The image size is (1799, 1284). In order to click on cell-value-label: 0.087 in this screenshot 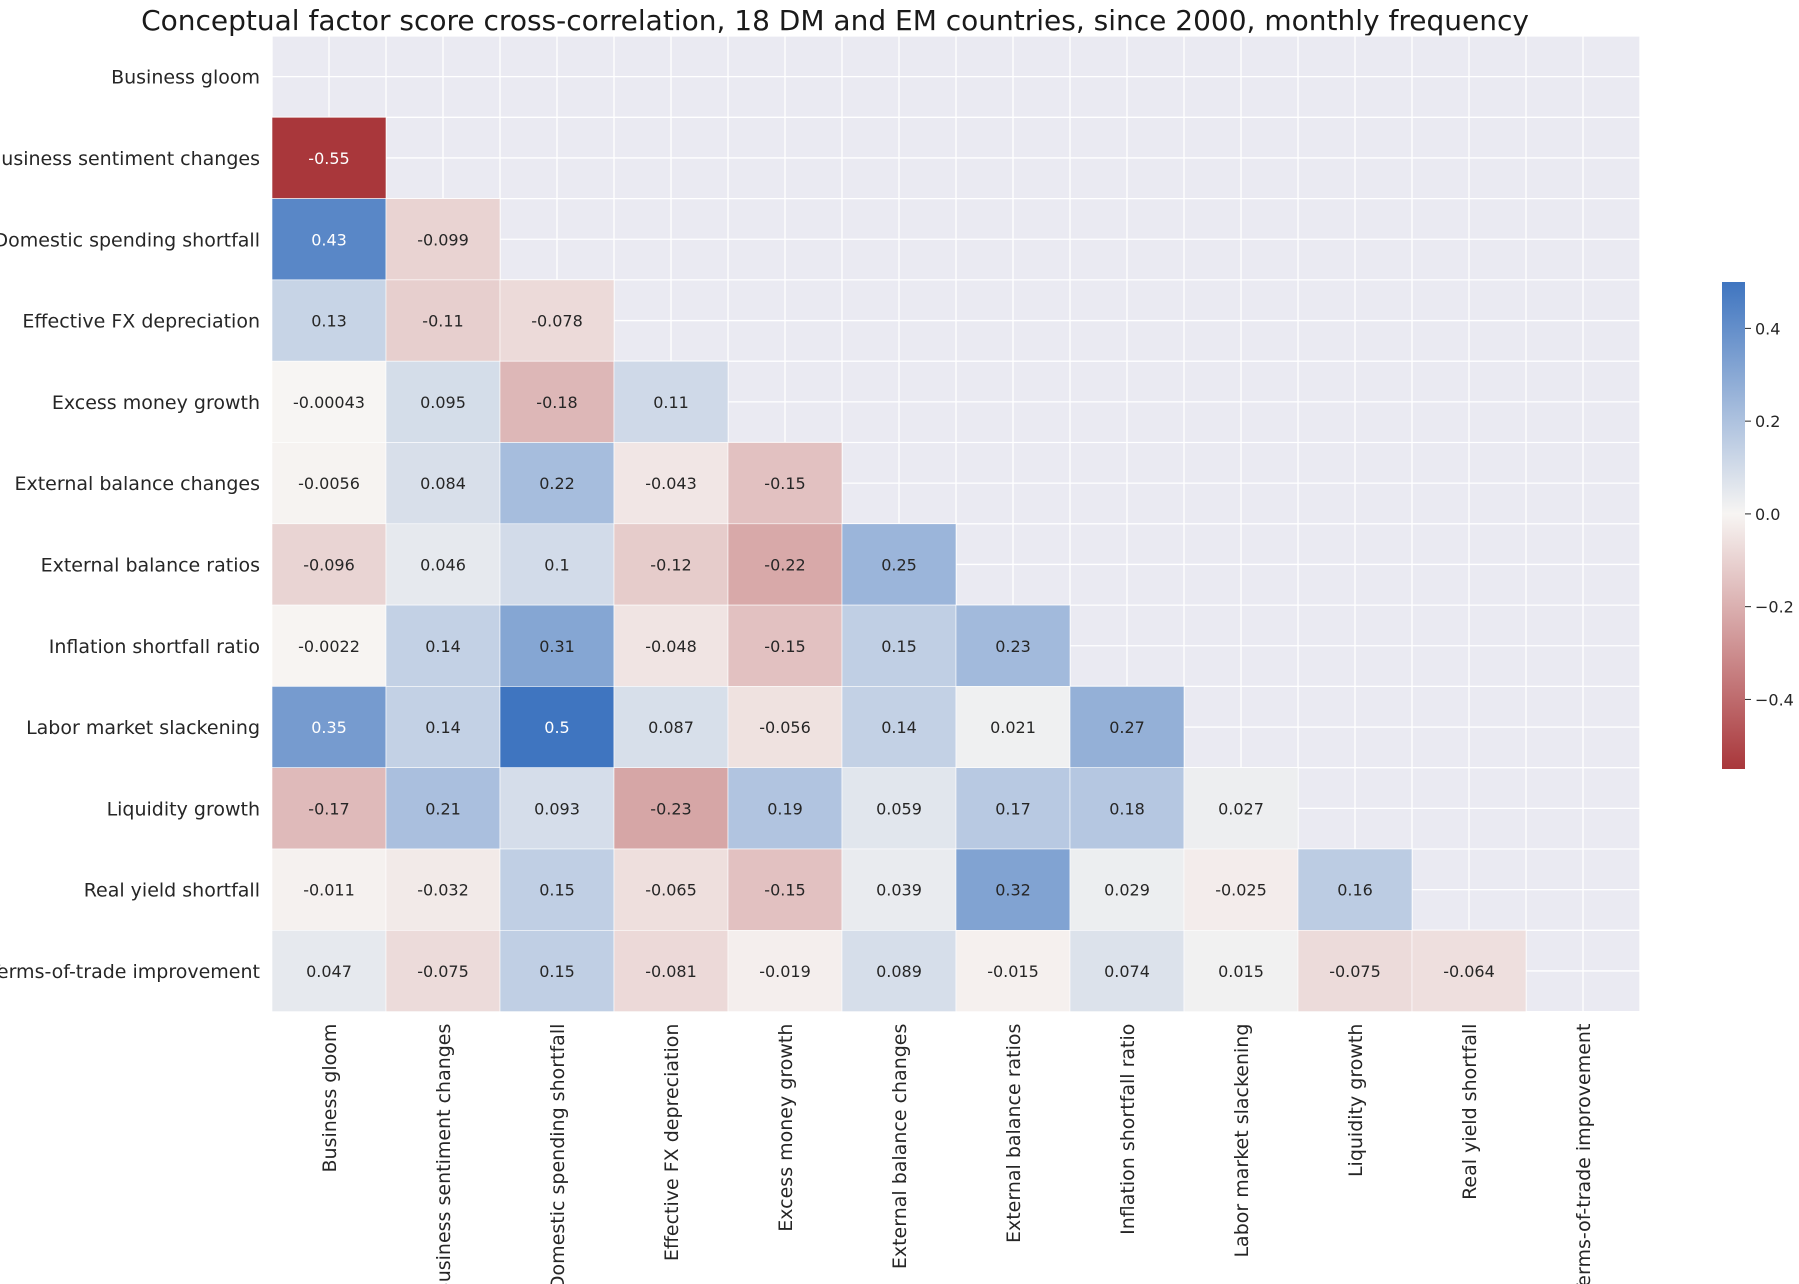, I will do `click(671, 727)`.